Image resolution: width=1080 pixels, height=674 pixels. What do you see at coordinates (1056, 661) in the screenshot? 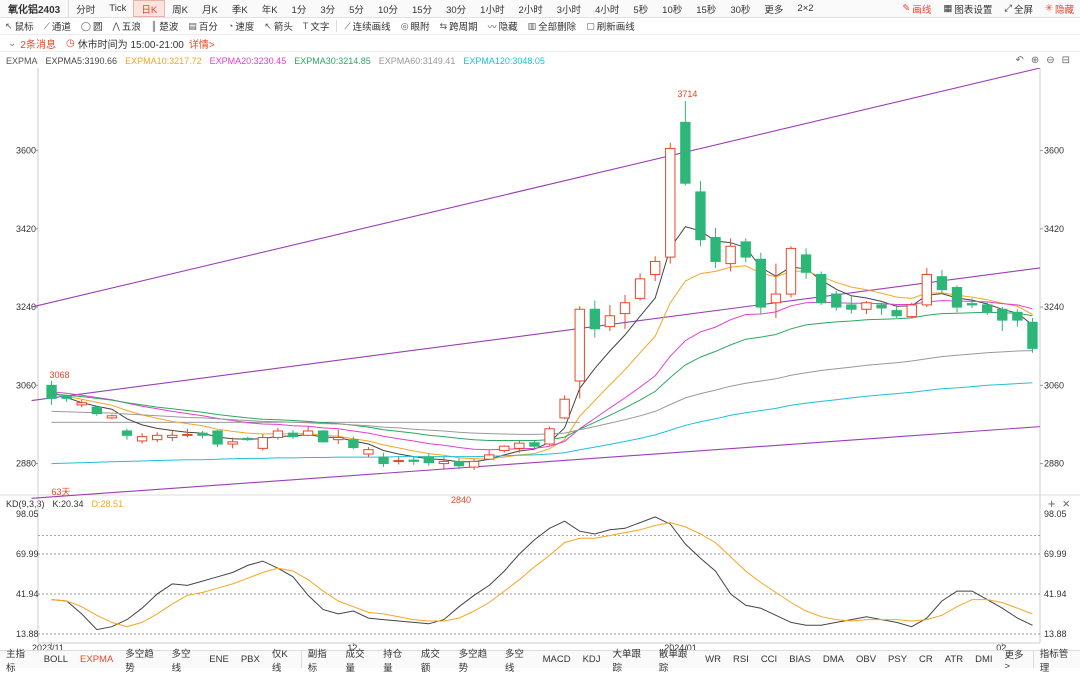
I see `indicator-manage-button: 指标管理` at bounding box center [1056, 661].